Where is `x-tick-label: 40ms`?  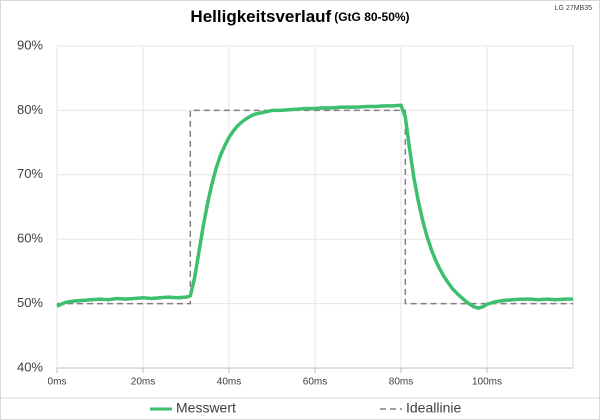 x-tick-label: 40ms is located at coordinates (229, 382).